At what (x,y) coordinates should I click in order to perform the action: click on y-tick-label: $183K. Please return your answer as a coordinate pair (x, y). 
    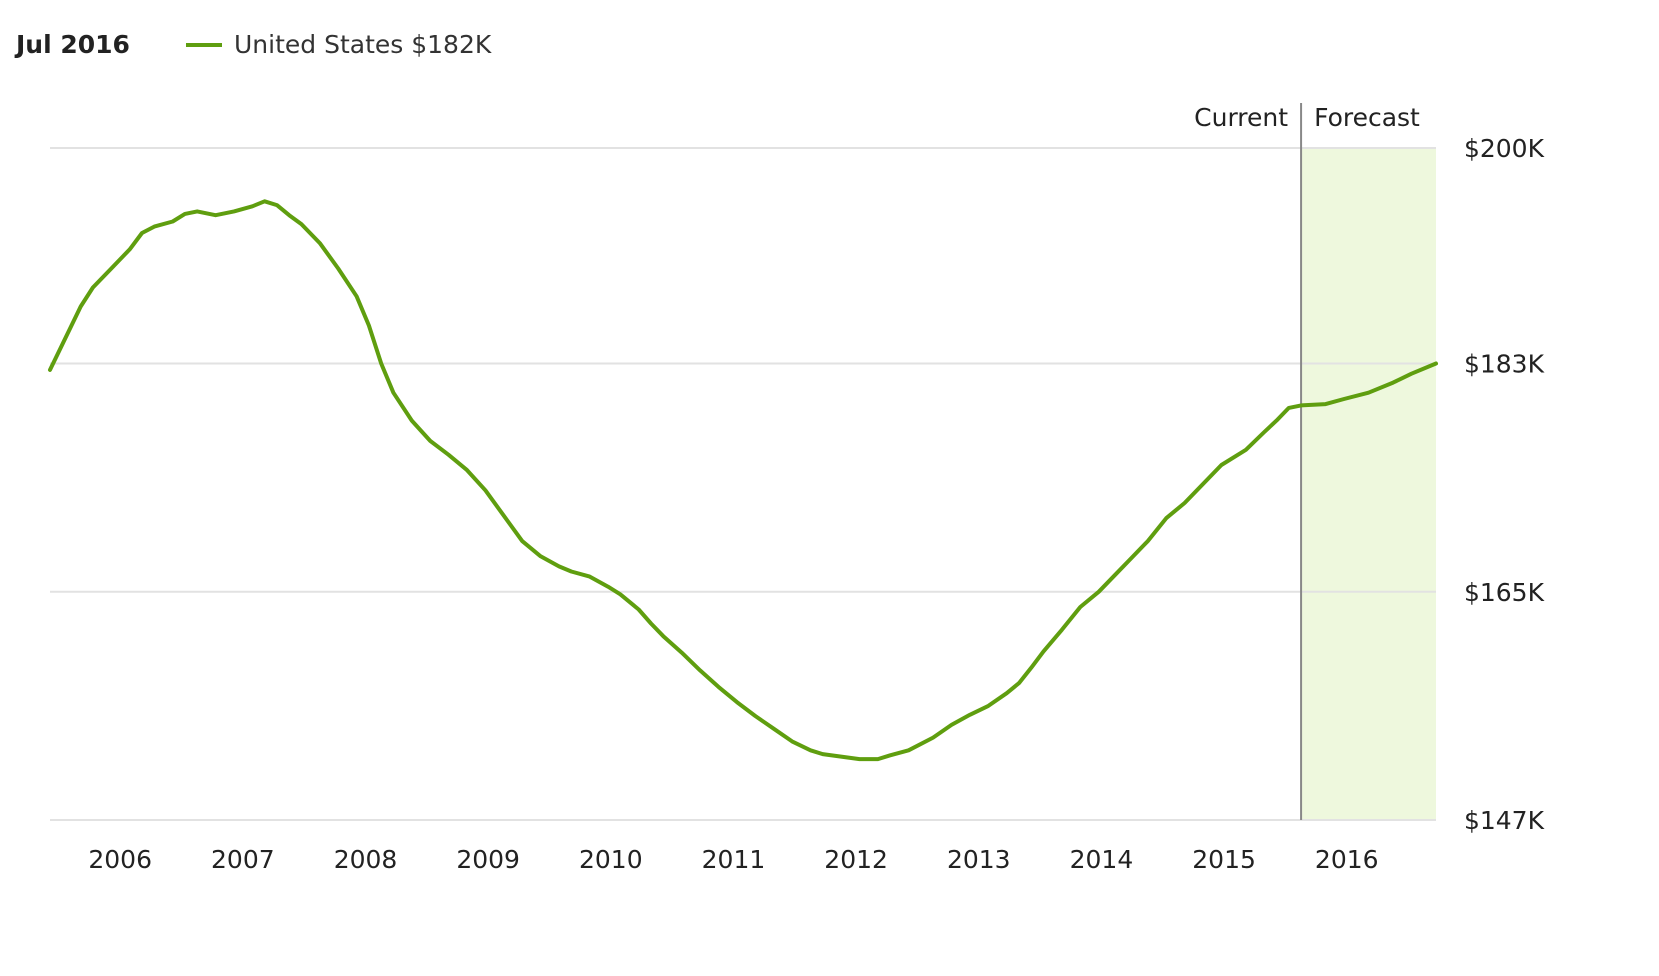
    Looking at the image, I should click on (1504, 364).